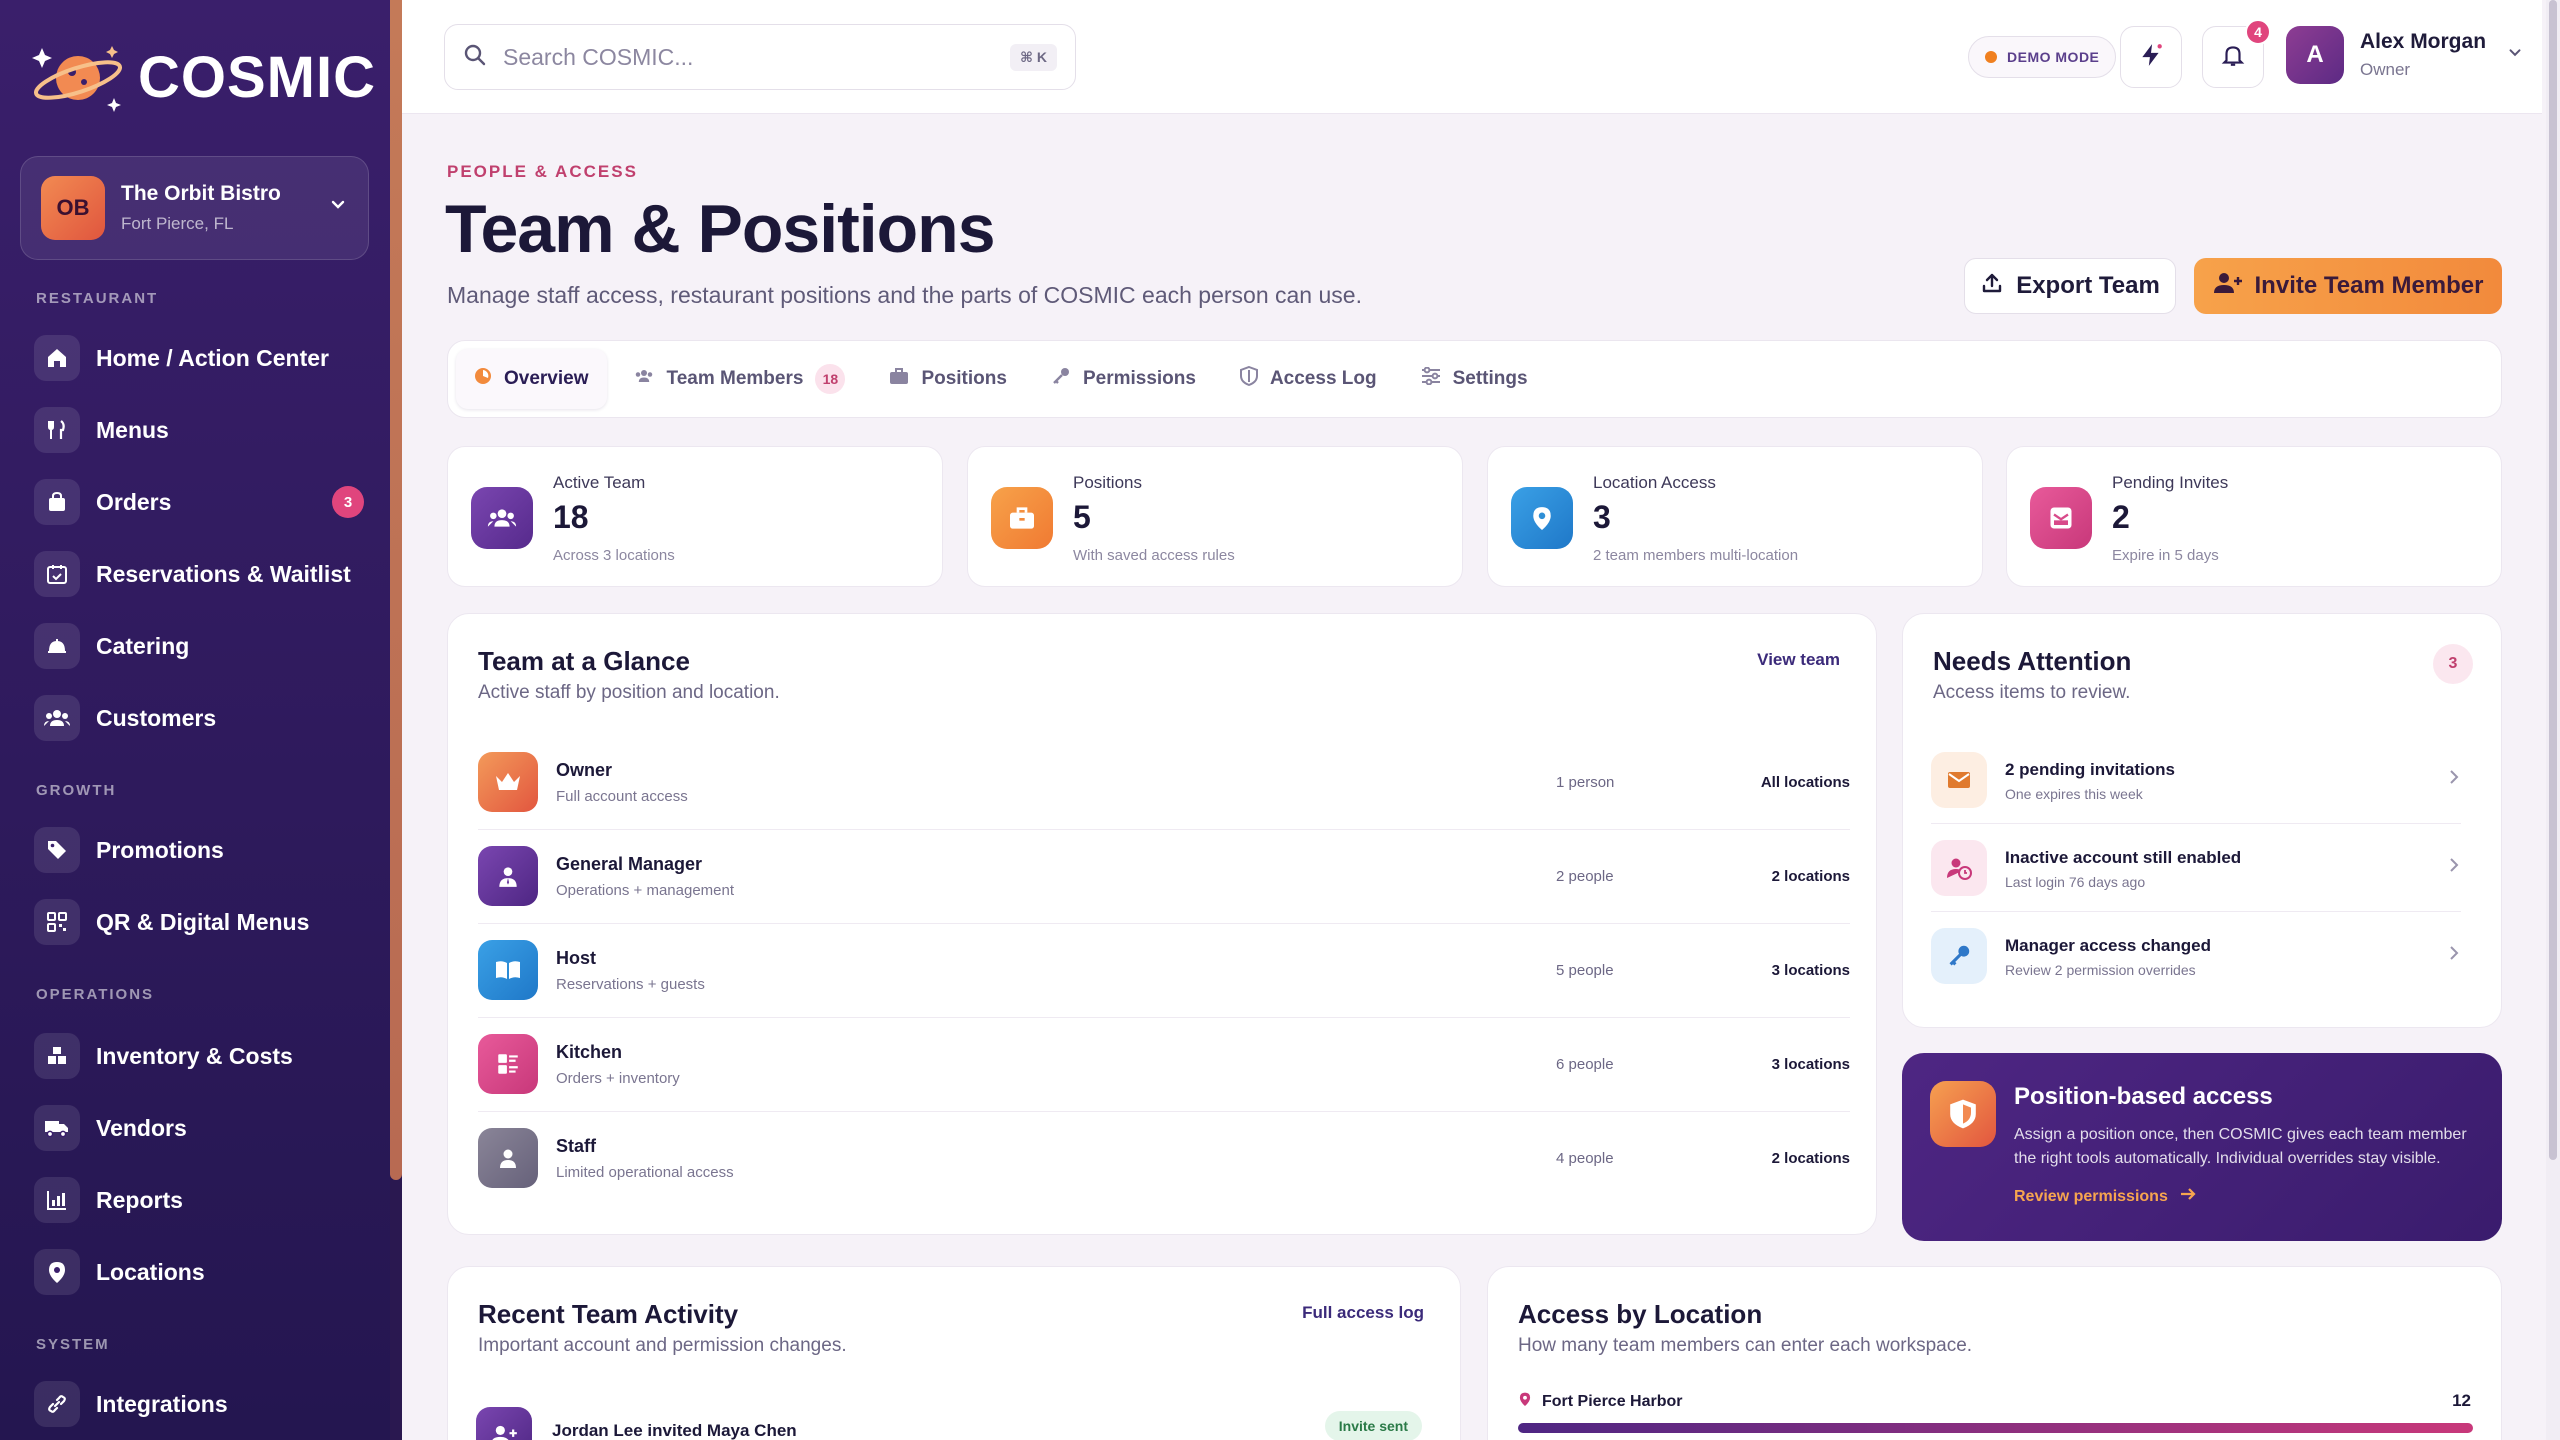 This screenshot has width=2560, height=1440. Describe the element at coordinates (202, 77) in the screenshot. I see `brand-logo: COSMIC` at that location.